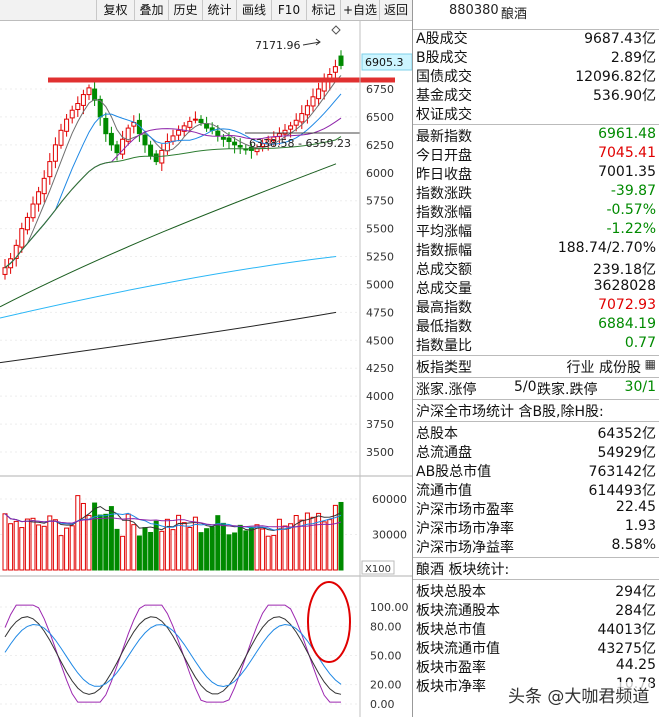 Image resolution: width=659 pixels, height=717 pixels. Describe the element at coordinates (380, 257) in the screenshot. I see `price-tick-label: 5250` at that location.